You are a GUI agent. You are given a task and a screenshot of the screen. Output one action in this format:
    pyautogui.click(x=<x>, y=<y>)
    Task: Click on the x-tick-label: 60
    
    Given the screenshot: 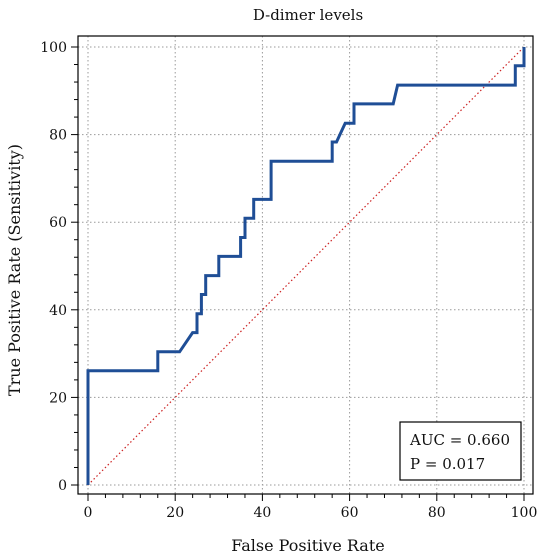 What is the action you would take?
    pyautogui.click(x=350, y=513)
    